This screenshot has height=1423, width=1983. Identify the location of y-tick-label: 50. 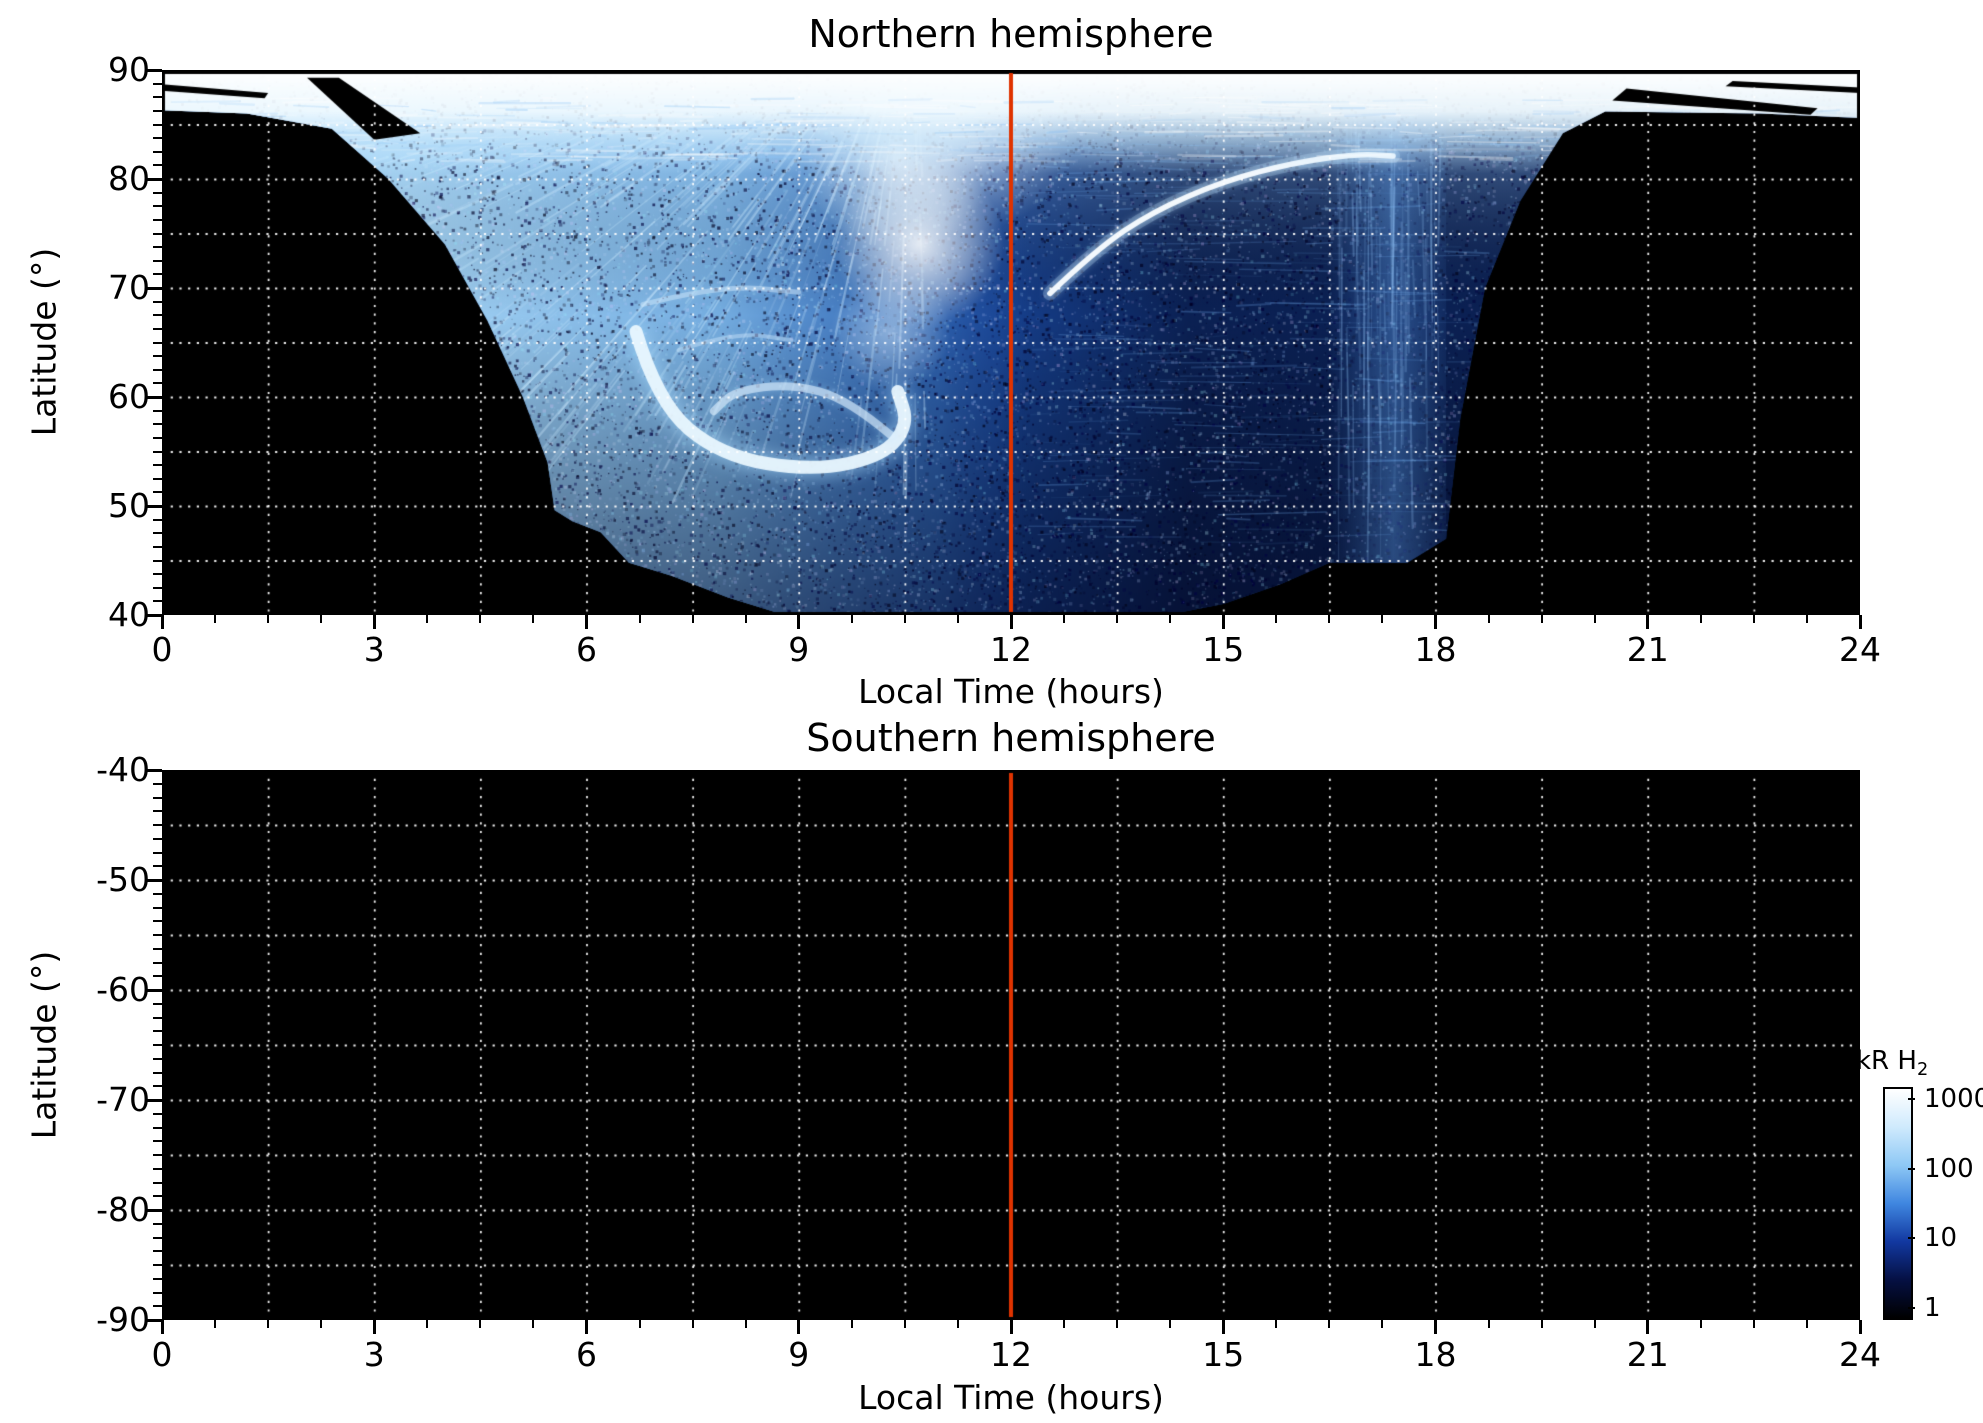
(129, 505).